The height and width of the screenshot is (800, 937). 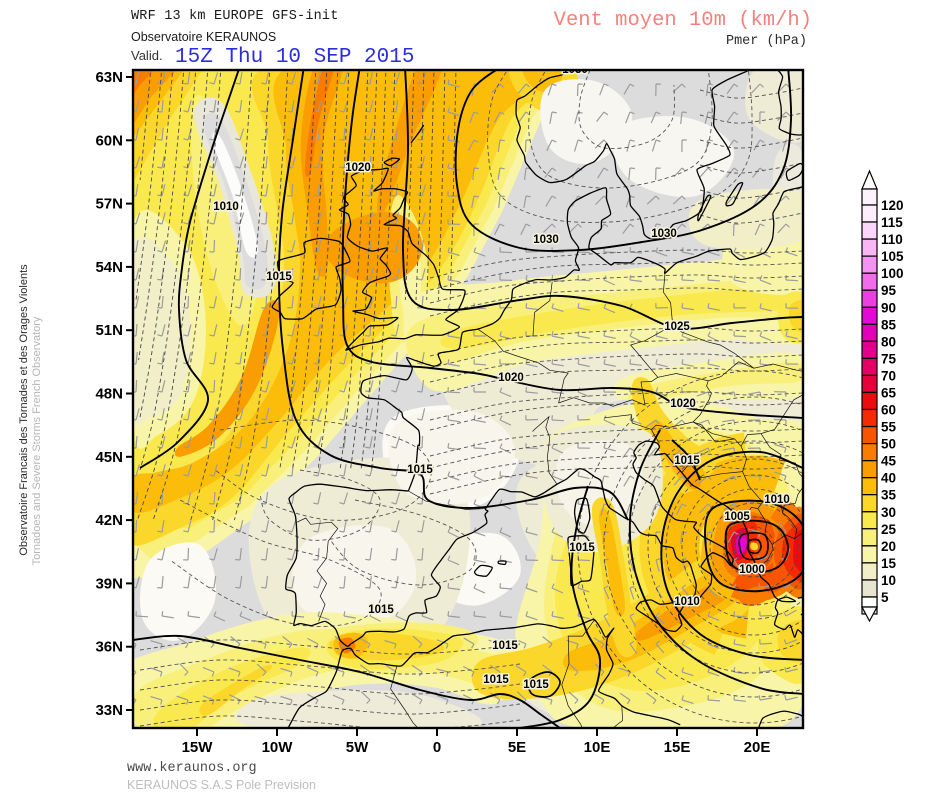 I want to click on svg-text: 33N, so click(x=109, y=710).